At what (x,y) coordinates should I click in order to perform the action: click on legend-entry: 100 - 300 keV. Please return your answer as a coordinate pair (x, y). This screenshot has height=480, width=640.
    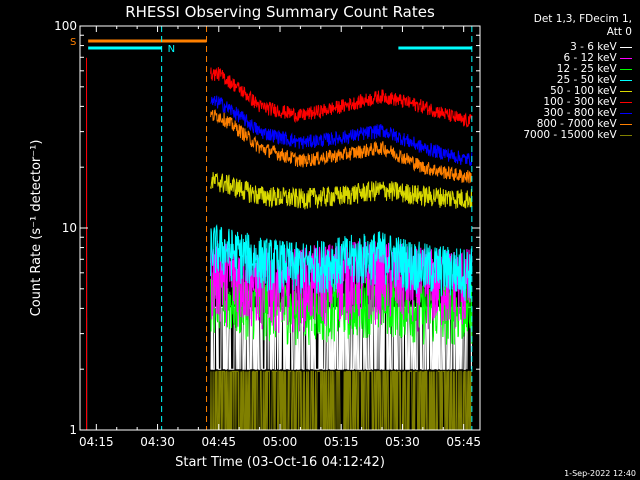
    Looking at the image, I should click on (587, 102).